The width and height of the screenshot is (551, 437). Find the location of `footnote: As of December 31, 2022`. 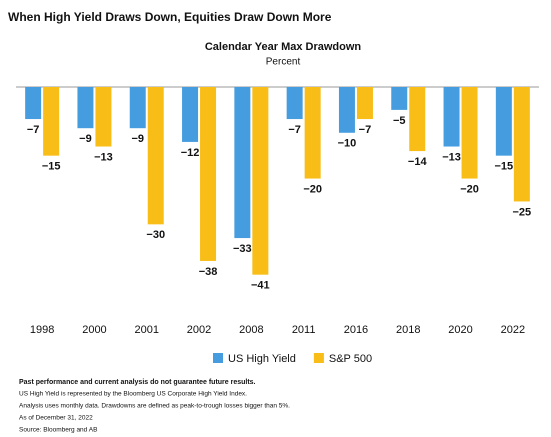

footnote: As of December 31, 2022 is located at coordinates (56, 418).